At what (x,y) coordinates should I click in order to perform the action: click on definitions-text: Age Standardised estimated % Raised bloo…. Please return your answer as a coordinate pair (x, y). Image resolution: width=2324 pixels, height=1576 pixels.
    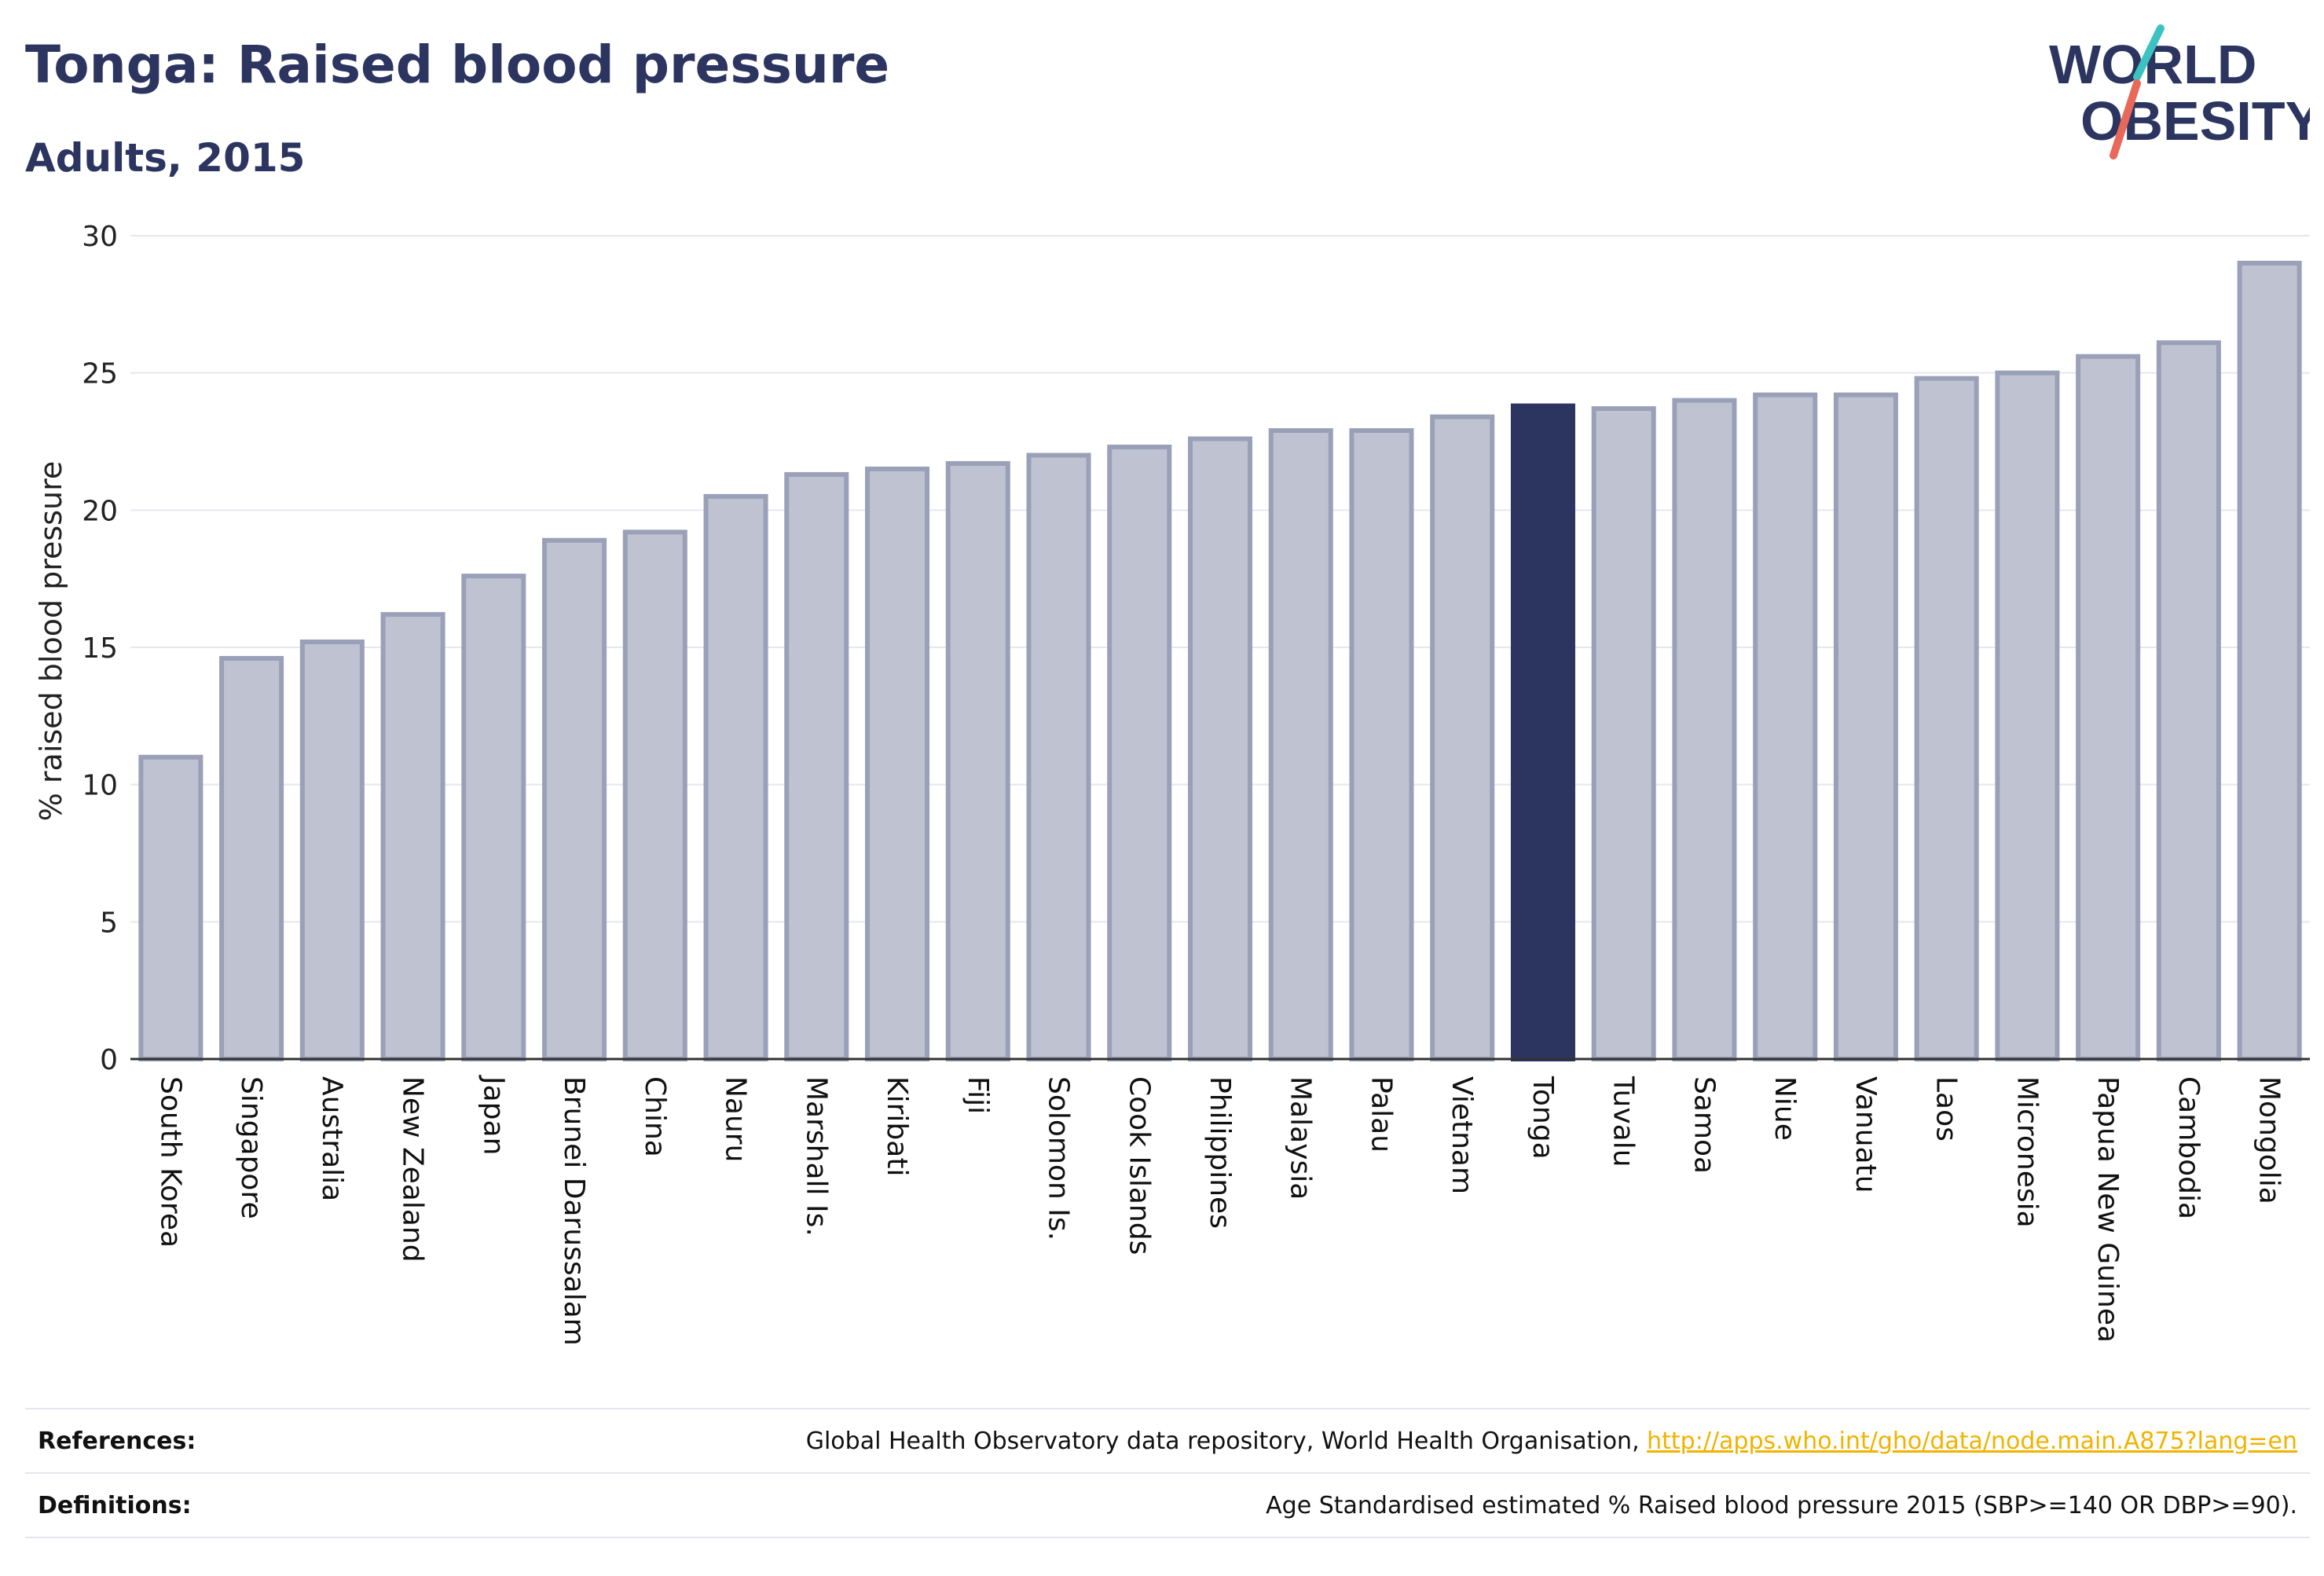
    Looking at the image, I should click on (1781, 1505).